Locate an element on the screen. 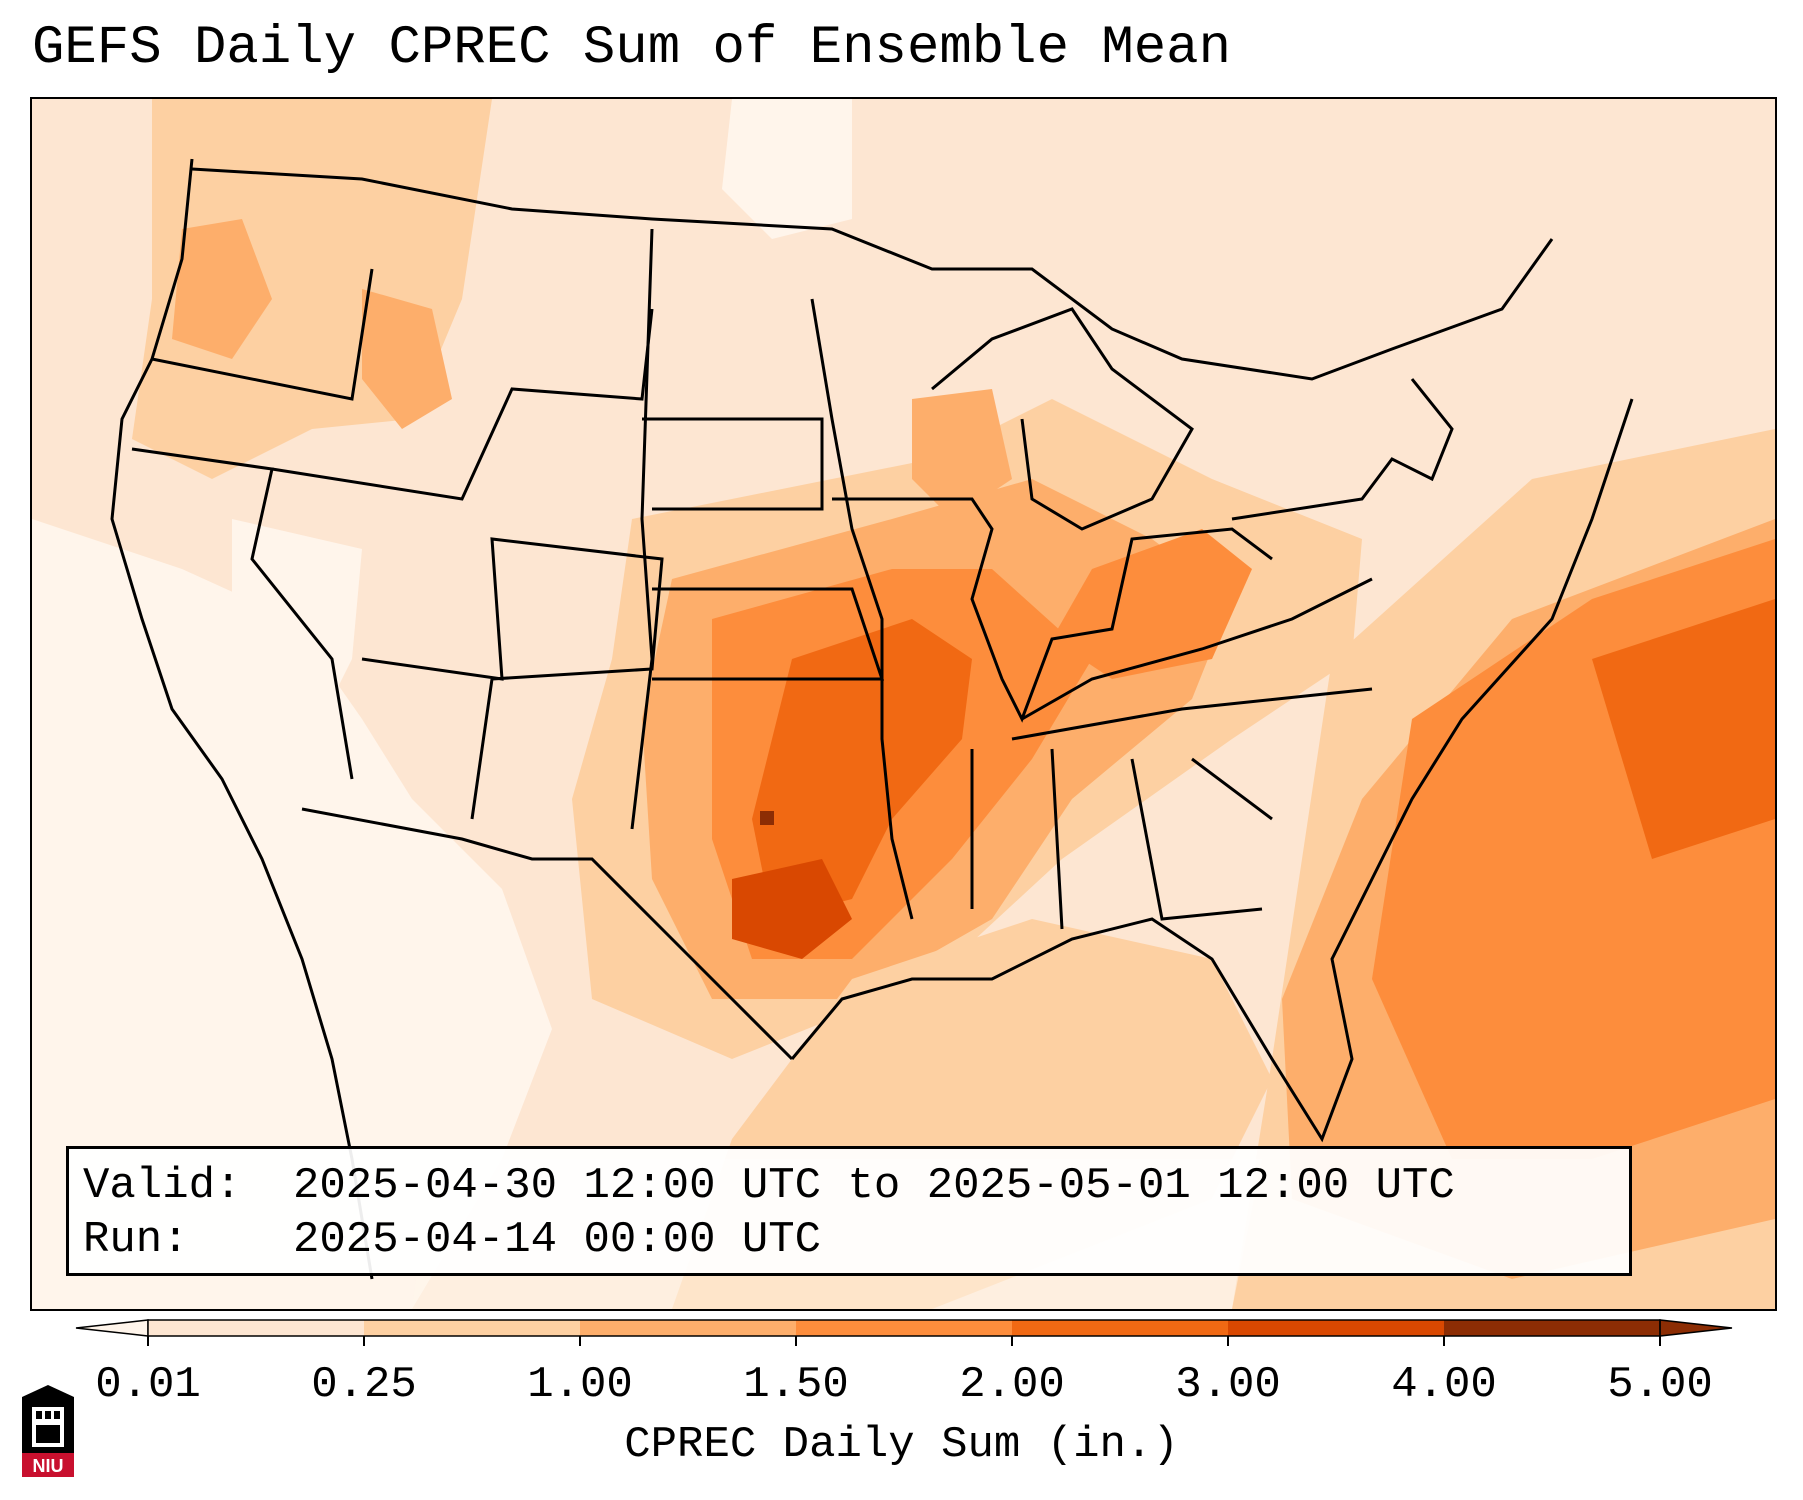 The image size is (1803, 1500). border-plains-ew is located at coordinates (763, 549).